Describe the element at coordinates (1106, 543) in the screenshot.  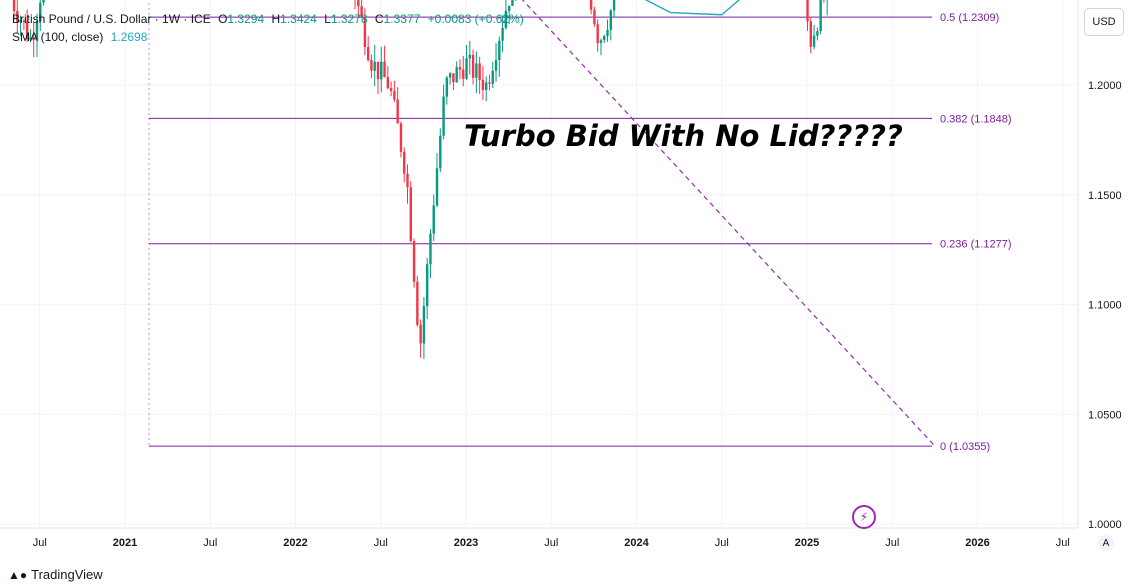
I see `auto-scale-button: A` at that location.